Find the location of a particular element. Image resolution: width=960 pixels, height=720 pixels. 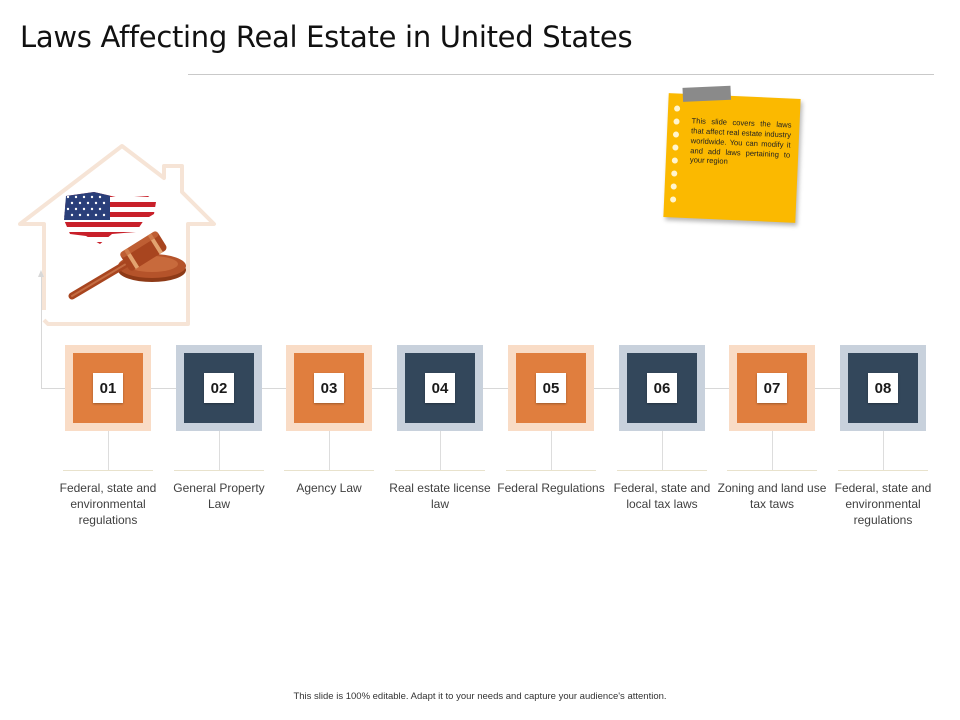

step-tile-03: 03 is located at coordinates (329, 388).